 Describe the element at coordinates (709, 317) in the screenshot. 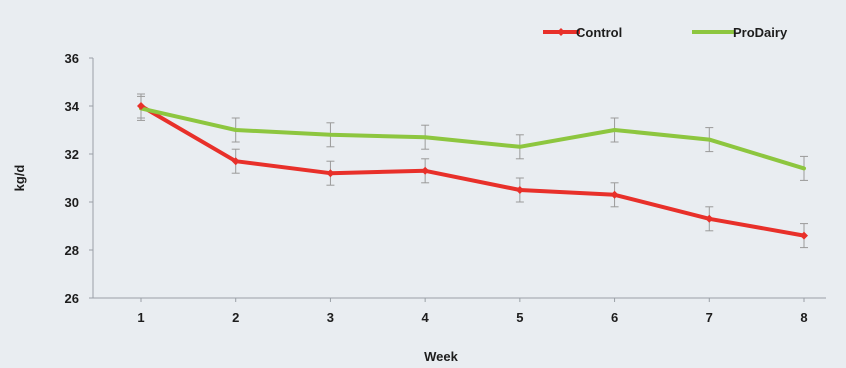

I see `x-tick-label: 7` at that location.